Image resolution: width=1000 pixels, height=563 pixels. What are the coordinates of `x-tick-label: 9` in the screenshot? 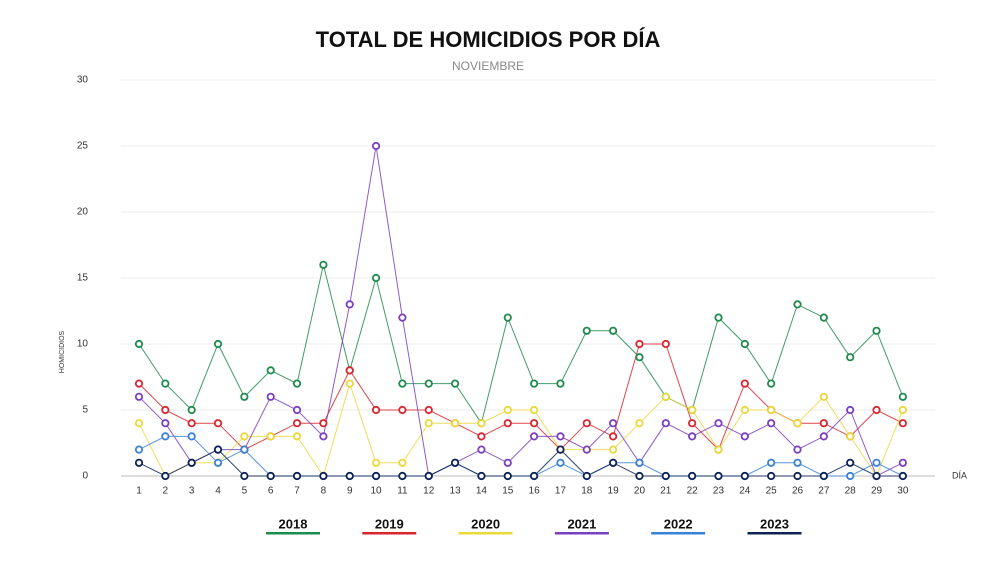 It's located at (350, 491).